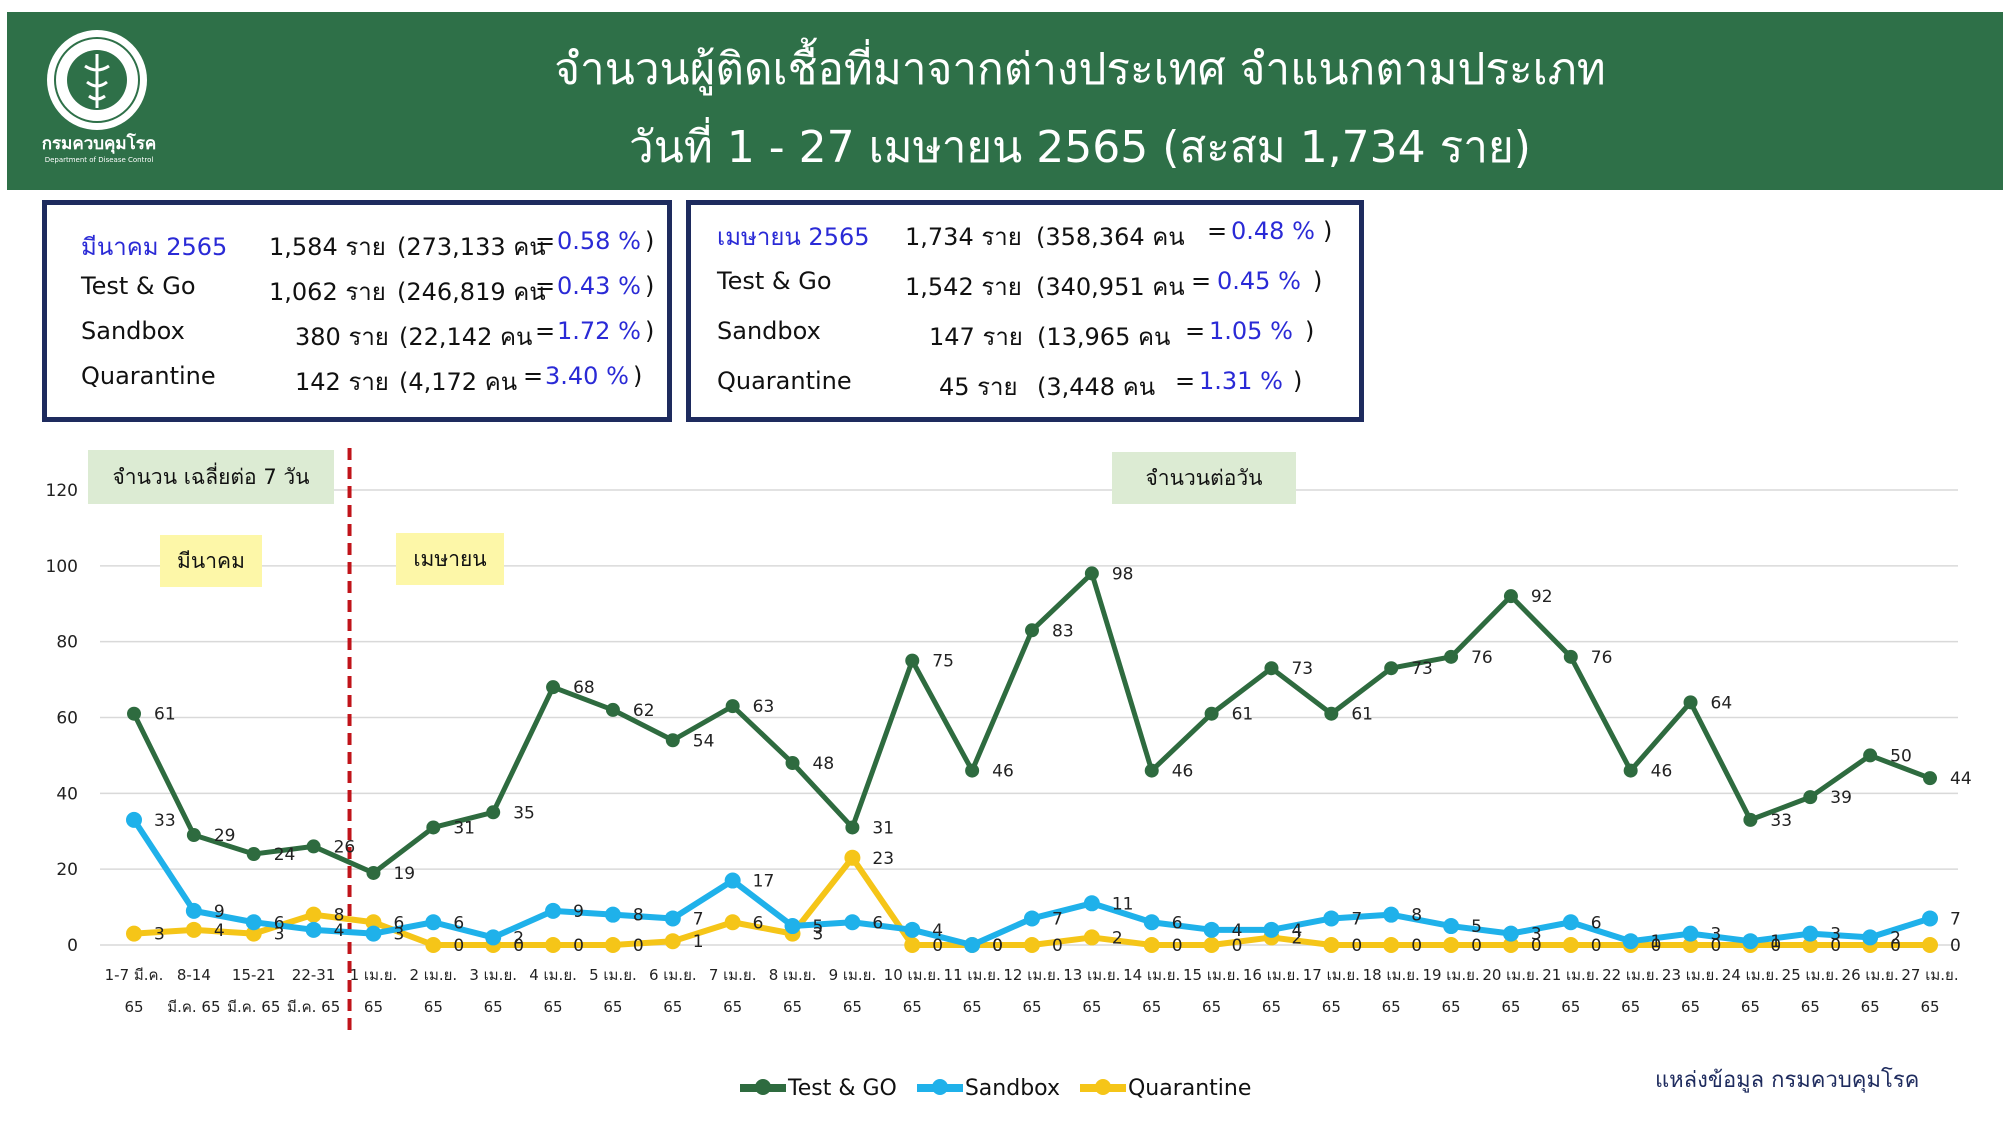  Describe the element at coordinates (793, 975) in the screenshot. I see `x-tick-label: 8 เม.ย.` at that location.